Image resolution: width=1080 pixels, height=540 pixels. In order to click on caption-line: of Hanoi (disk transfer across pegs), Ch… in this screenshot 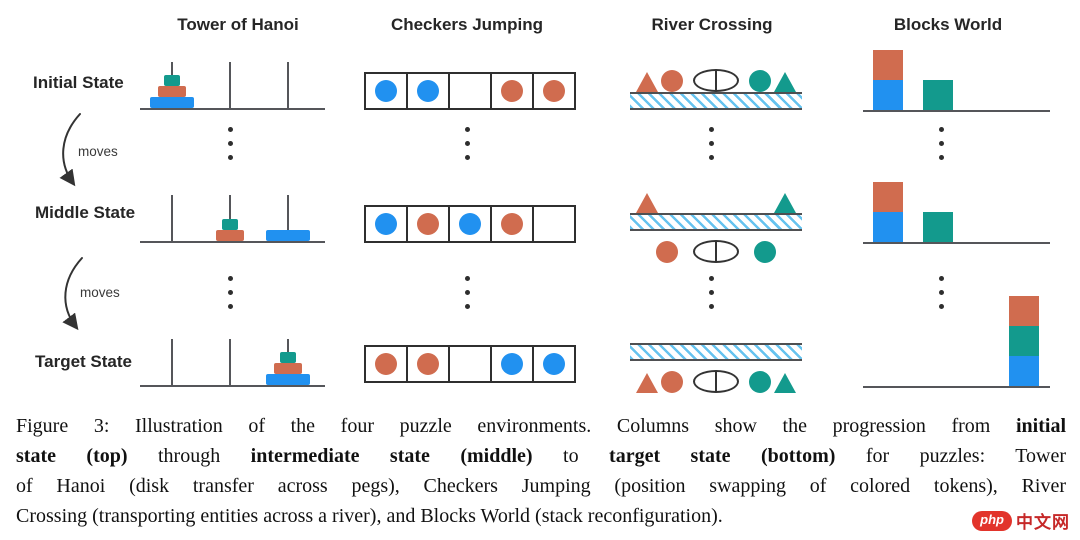, I will do `click(541, 486)`.